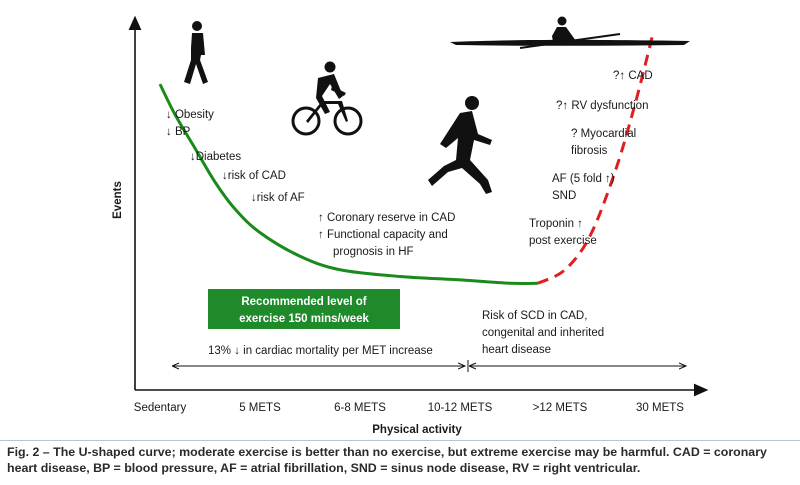  What do you see at coordinates (254, 176) in the screenshot?
I see `annotation-risk-cad: ↓risk of CAD` at bounding box center [254, 176].